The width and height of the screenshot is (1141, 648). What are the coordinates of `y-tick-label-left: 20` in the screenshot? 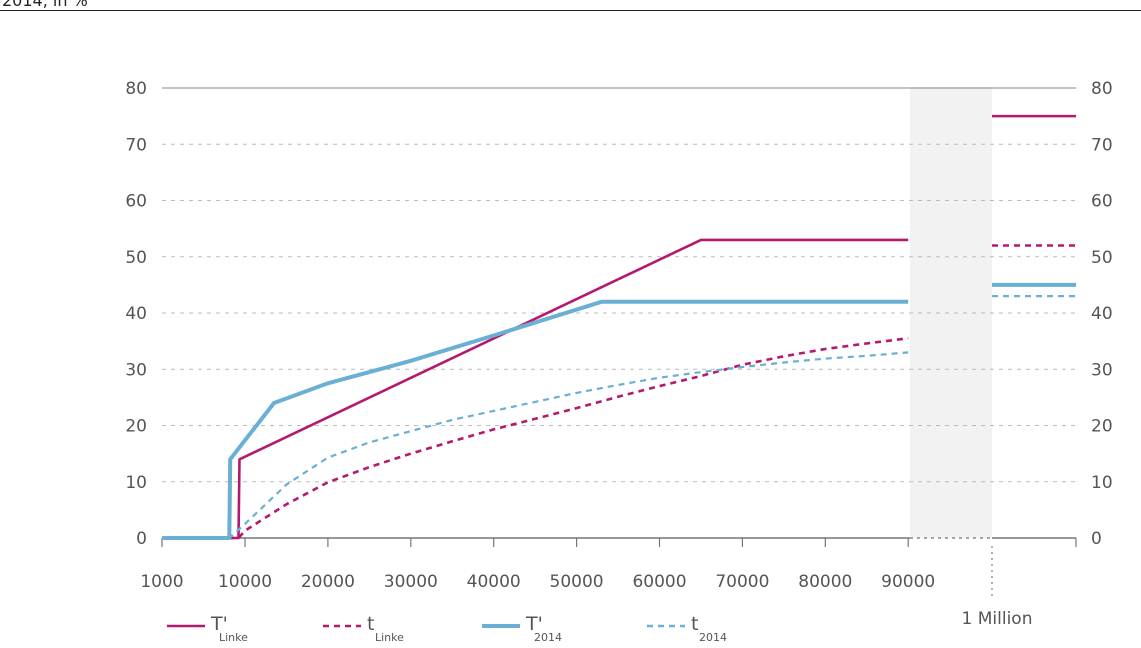 It's located at (136, 427).